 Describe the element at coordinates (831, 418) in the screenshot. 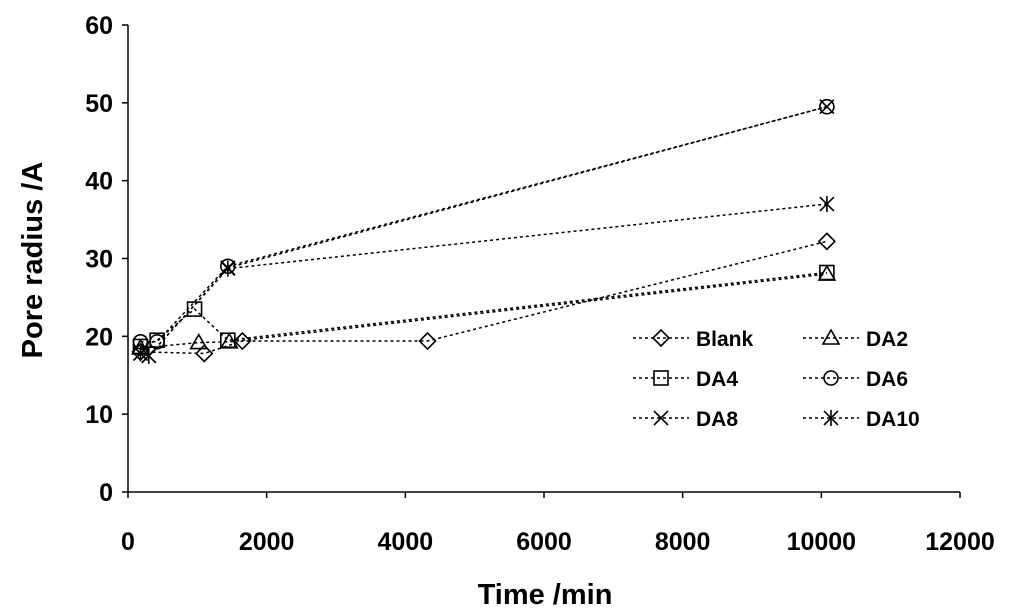

I see `legend-marker-da10` at that location.